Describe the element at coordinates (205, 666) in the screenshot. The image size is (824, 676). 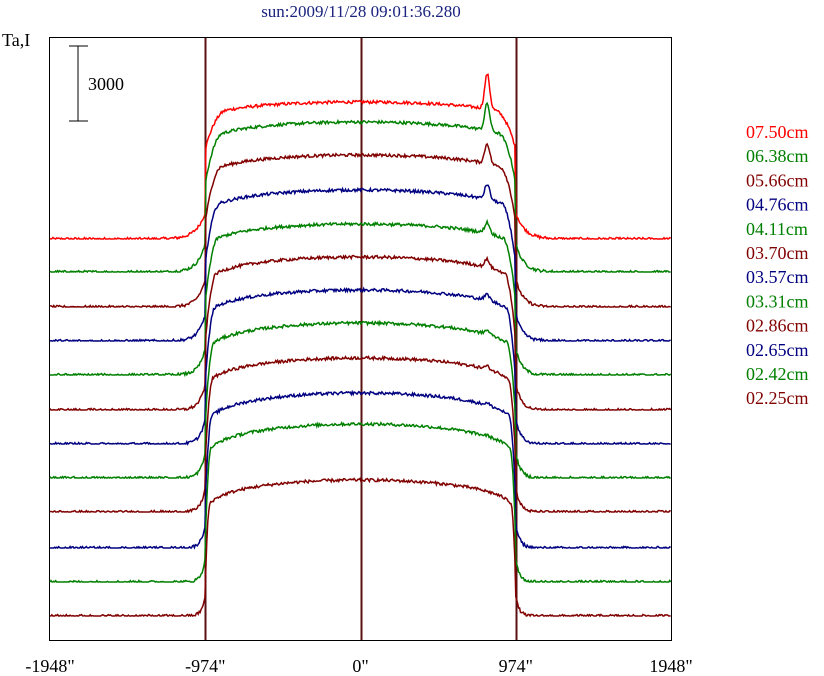
I see `x-tick-label: -974"` at that location.